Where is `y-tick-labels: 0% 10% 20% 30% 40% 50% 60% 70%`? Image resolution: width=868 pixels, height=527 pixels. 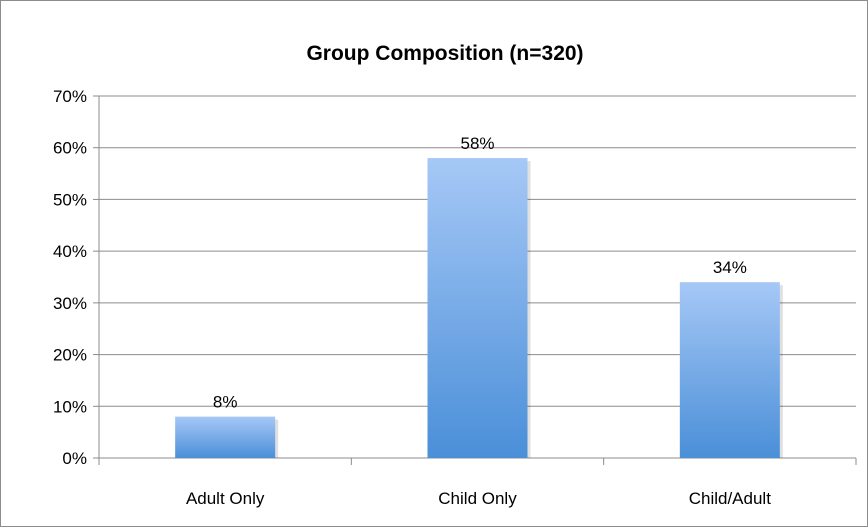
y-tick-labels: 0% 10% 20% 30% 40% 50% 60% 70% is located at coordinates (70, 277).